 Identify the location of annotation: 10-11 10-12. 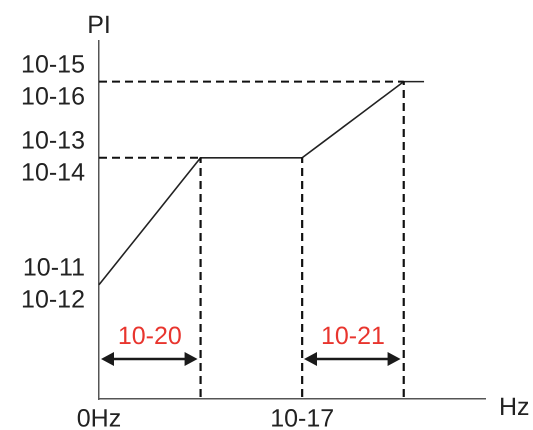
(53, 284).